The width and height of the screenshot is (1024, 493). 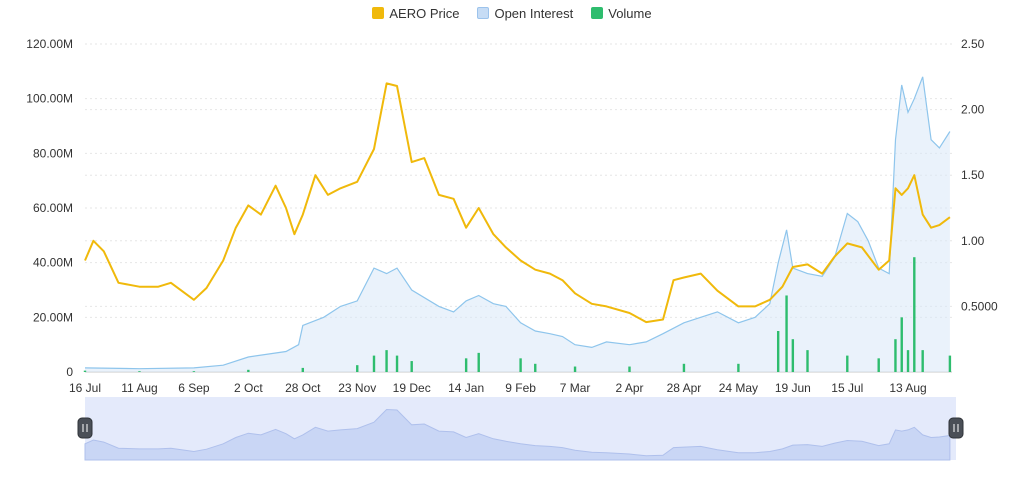 What do you see at coordinates (517, 434) in the screenshot?
I see `navigator-series` at bounding box center [517, 434].